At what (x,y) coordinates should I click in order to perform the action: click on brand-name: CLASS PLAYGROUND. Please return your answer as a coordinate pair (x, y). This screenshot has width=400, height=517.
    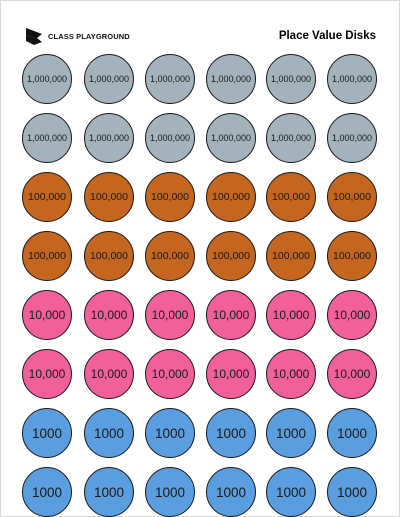
    Looking at the image, I should click on (89, 36).